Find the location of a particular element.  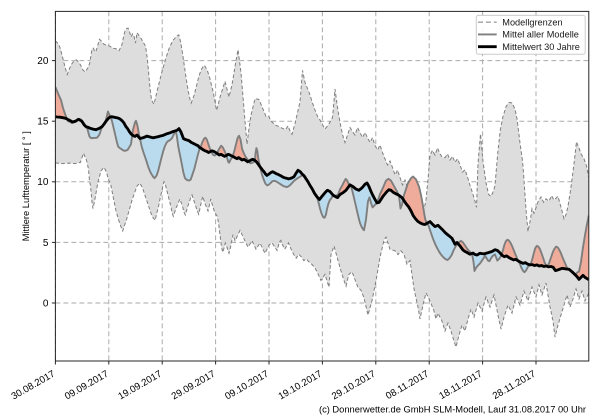

svg-text: Modellgrenzen is located at coordinates (532, 22).